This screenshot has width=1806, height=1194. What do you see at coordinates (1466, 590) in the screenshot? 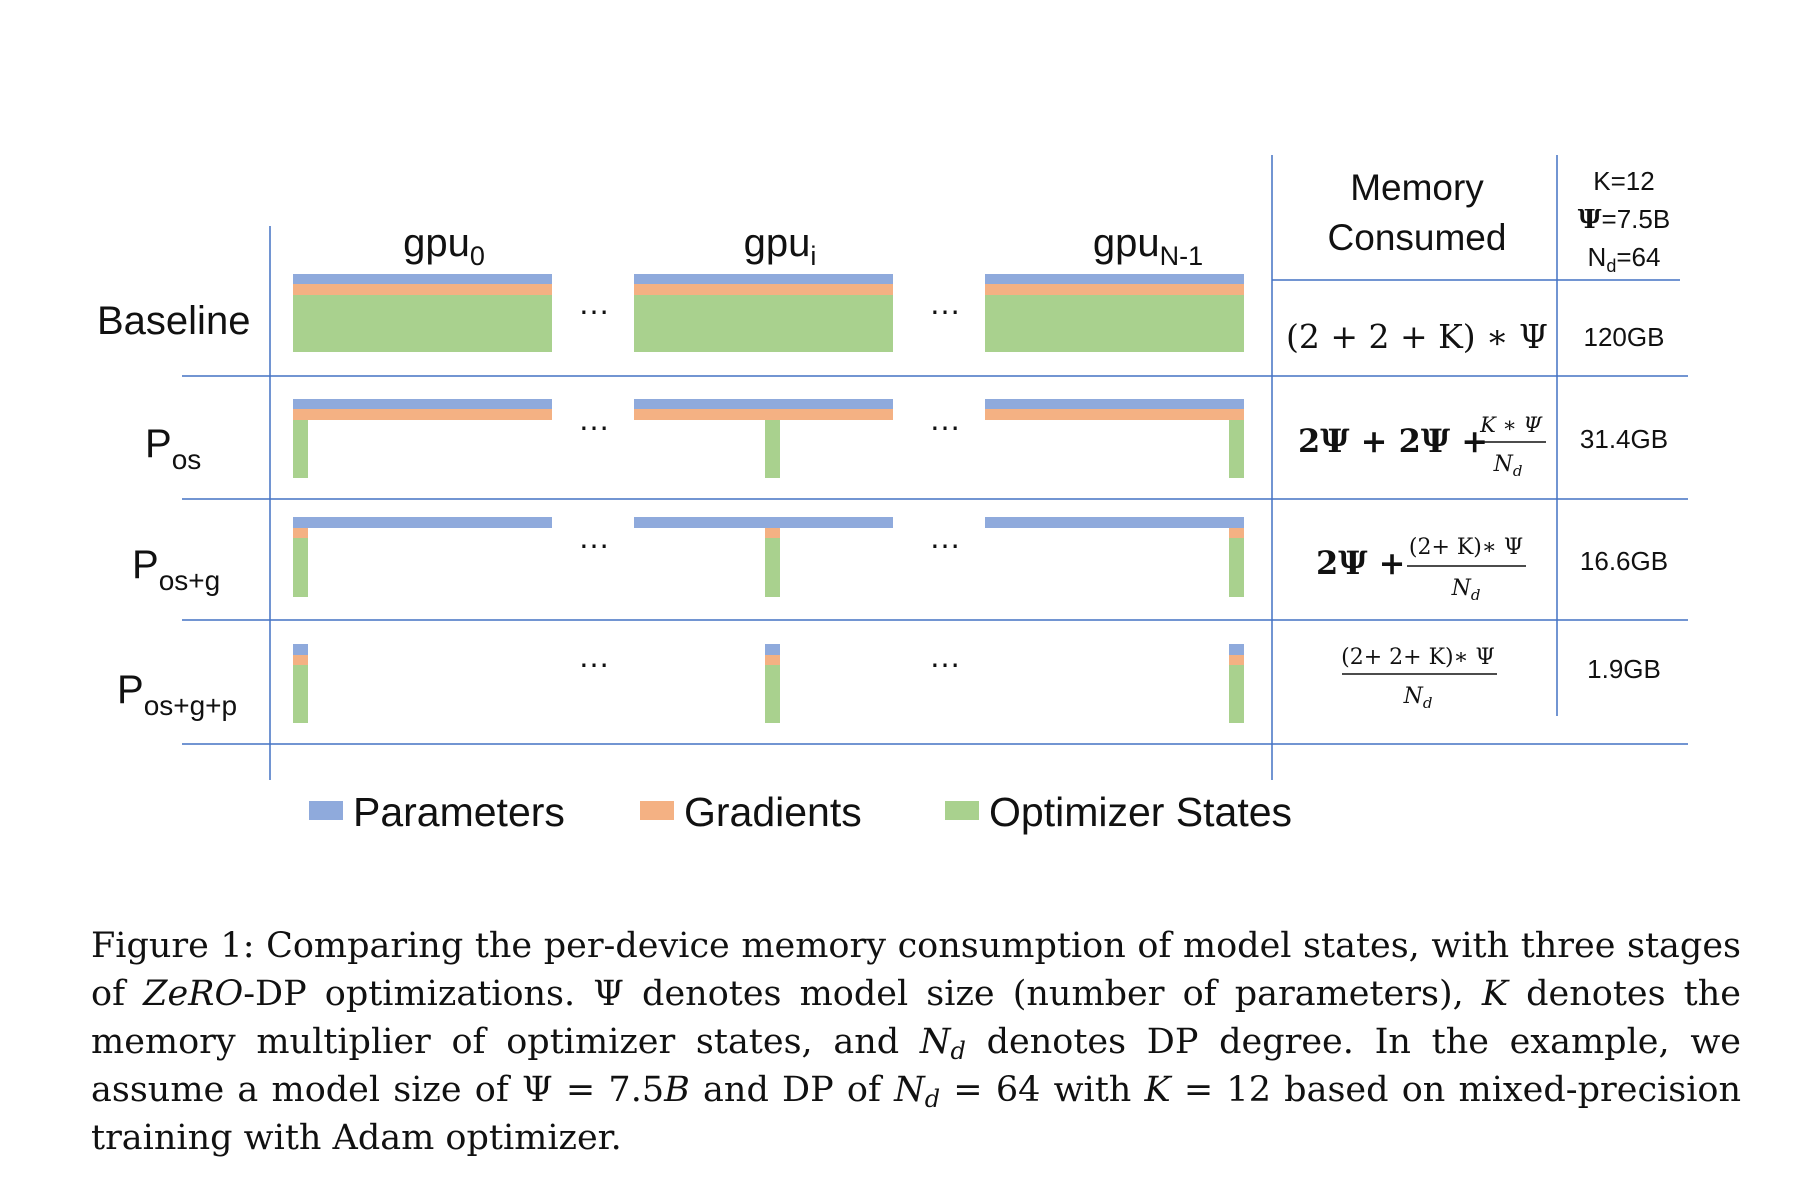
I see `formula-pos-g-denominator: Nd` at bounding box center [1466, 590].